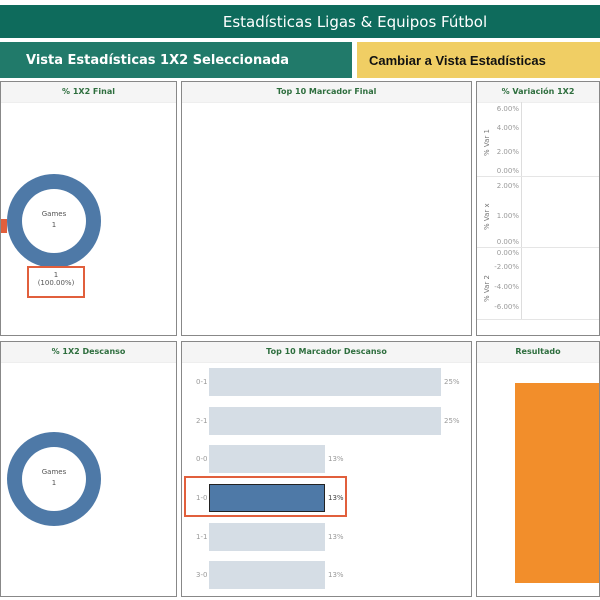  I want to click on score-label: 2-1, so click(202, 421).